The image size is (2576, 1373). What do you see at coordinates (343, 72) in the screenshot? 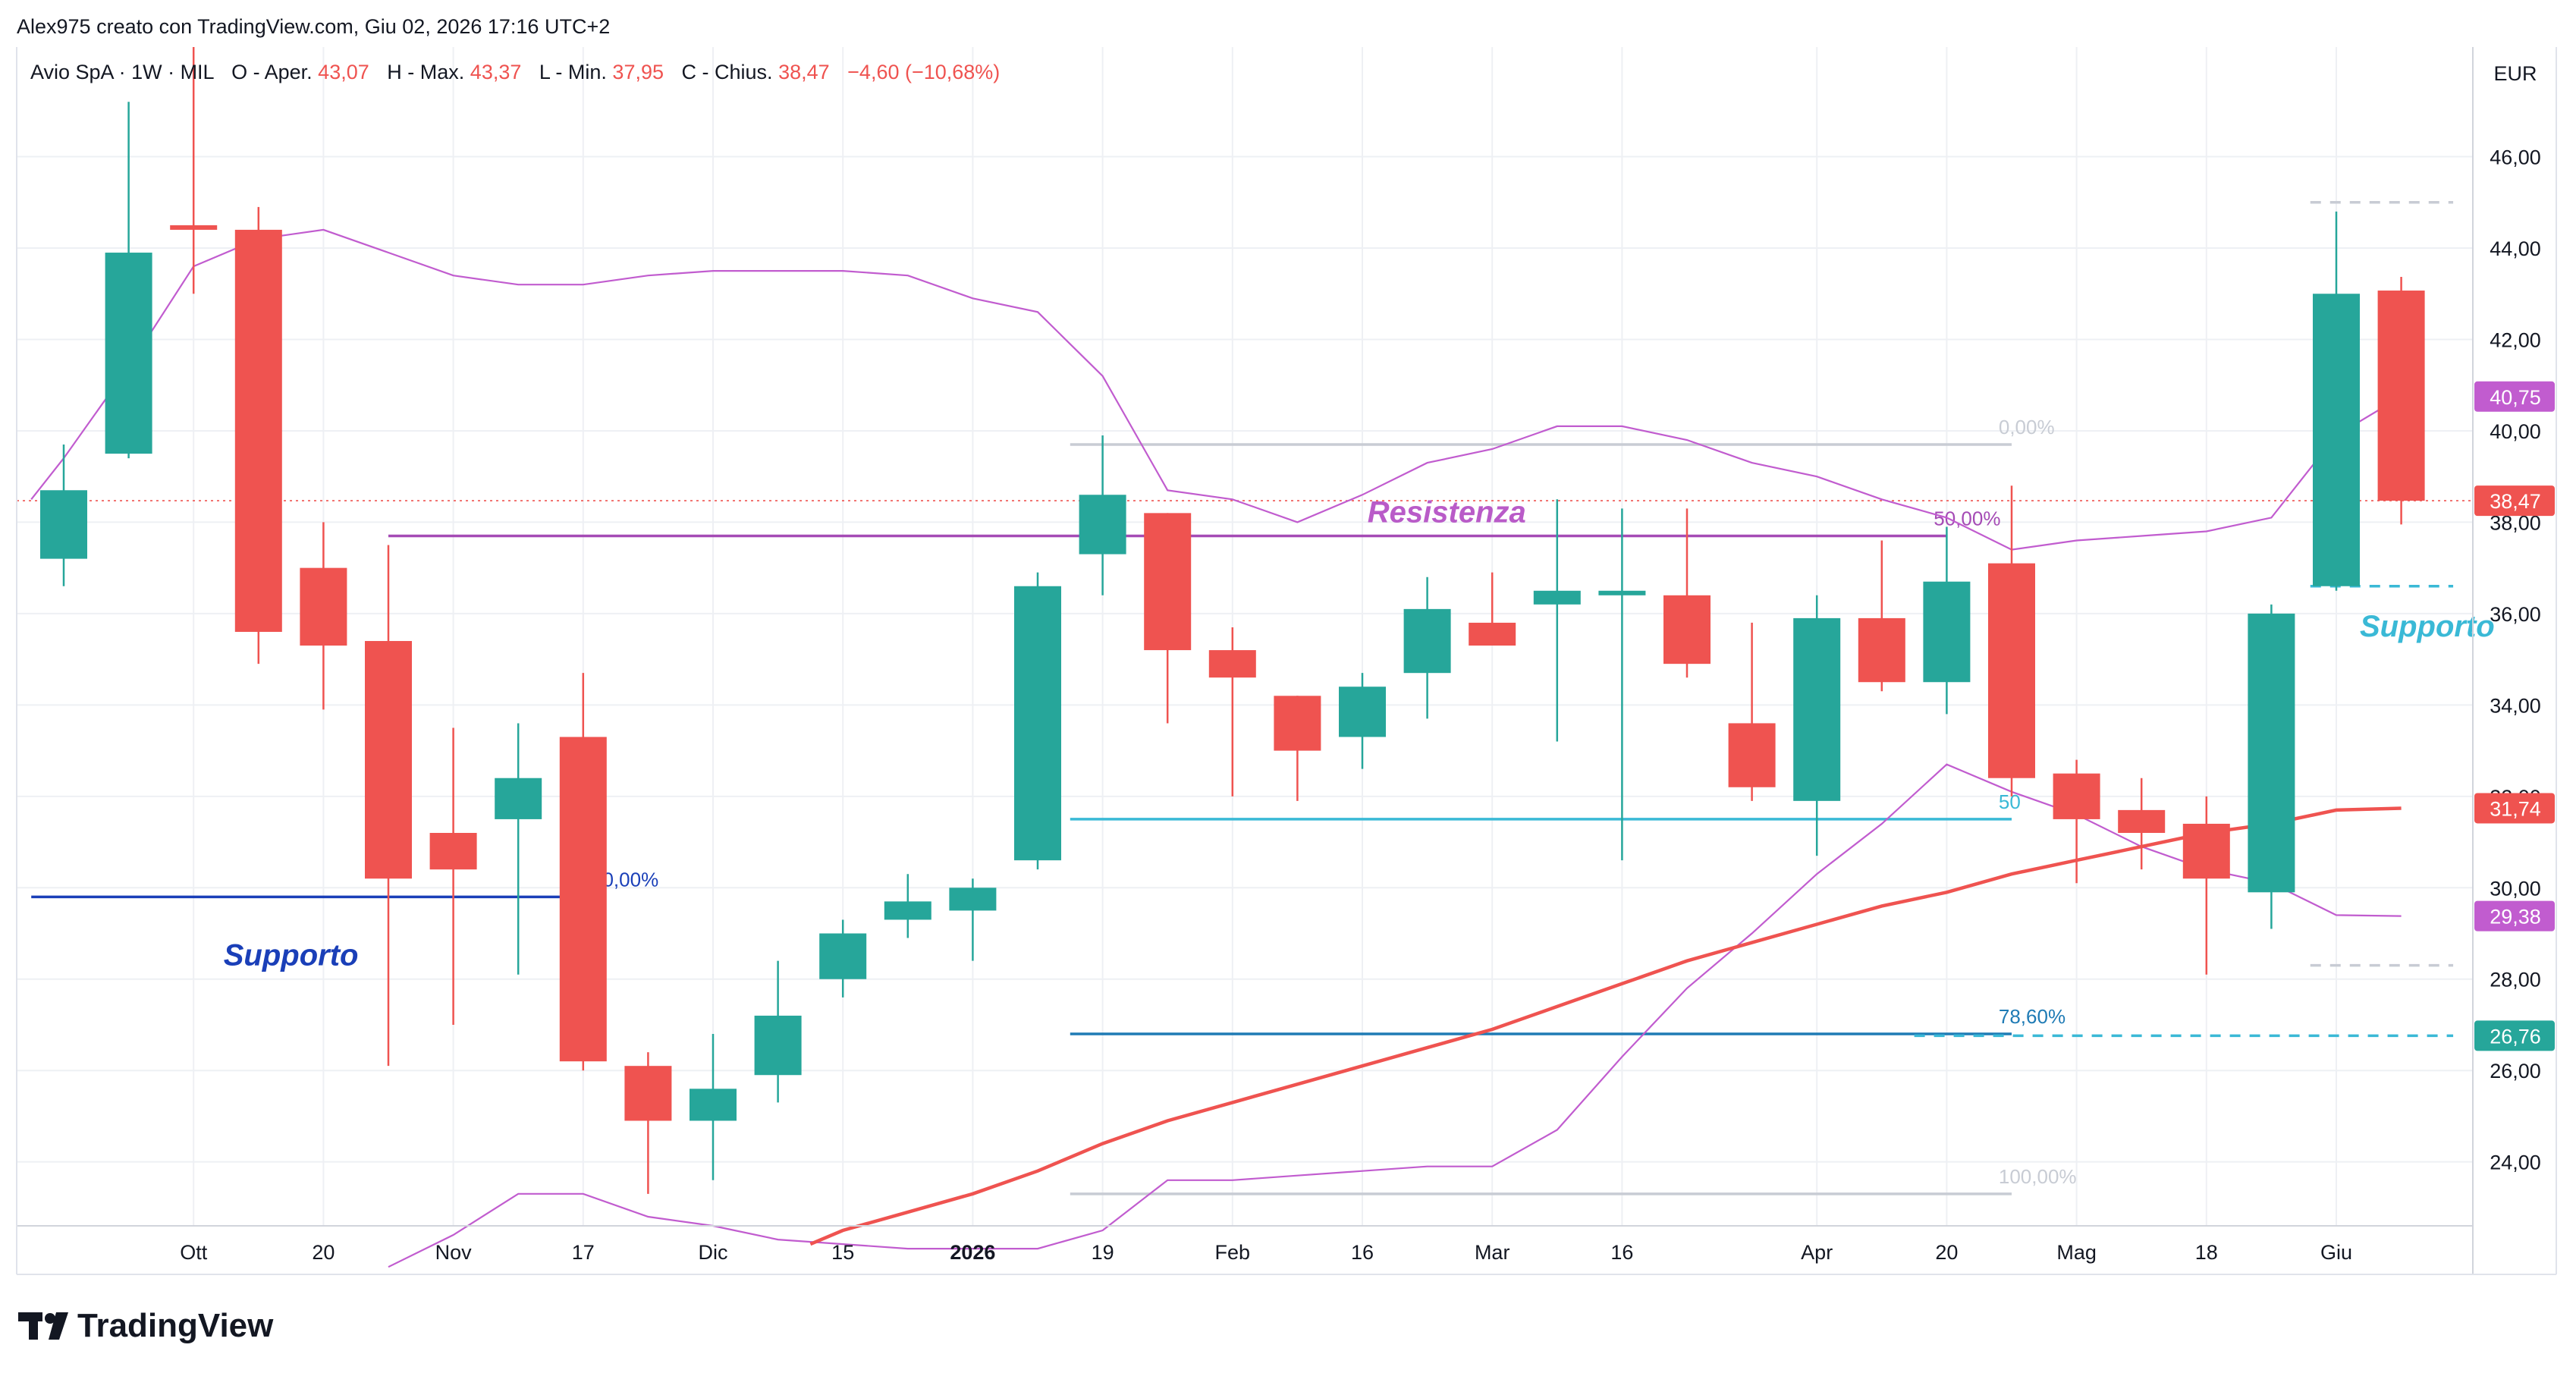
I see `open-value: 43,07` at bounding box center [343, 72].